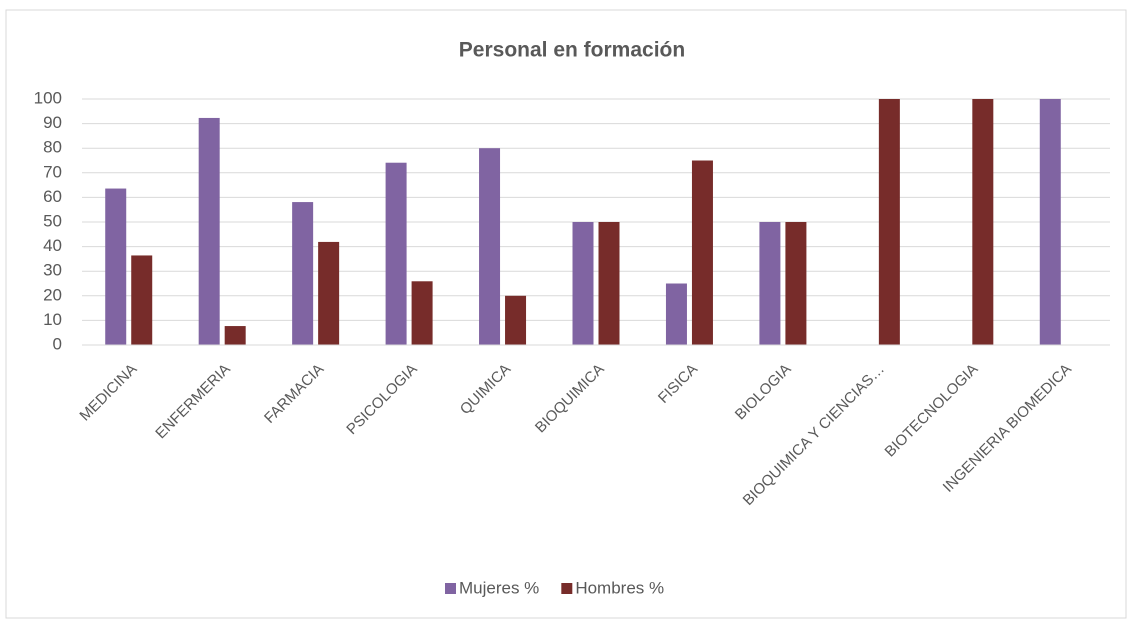  Describe the element at coordinates (52, 147) in the screenshot. I see `y-tick-label: 80` at that location.